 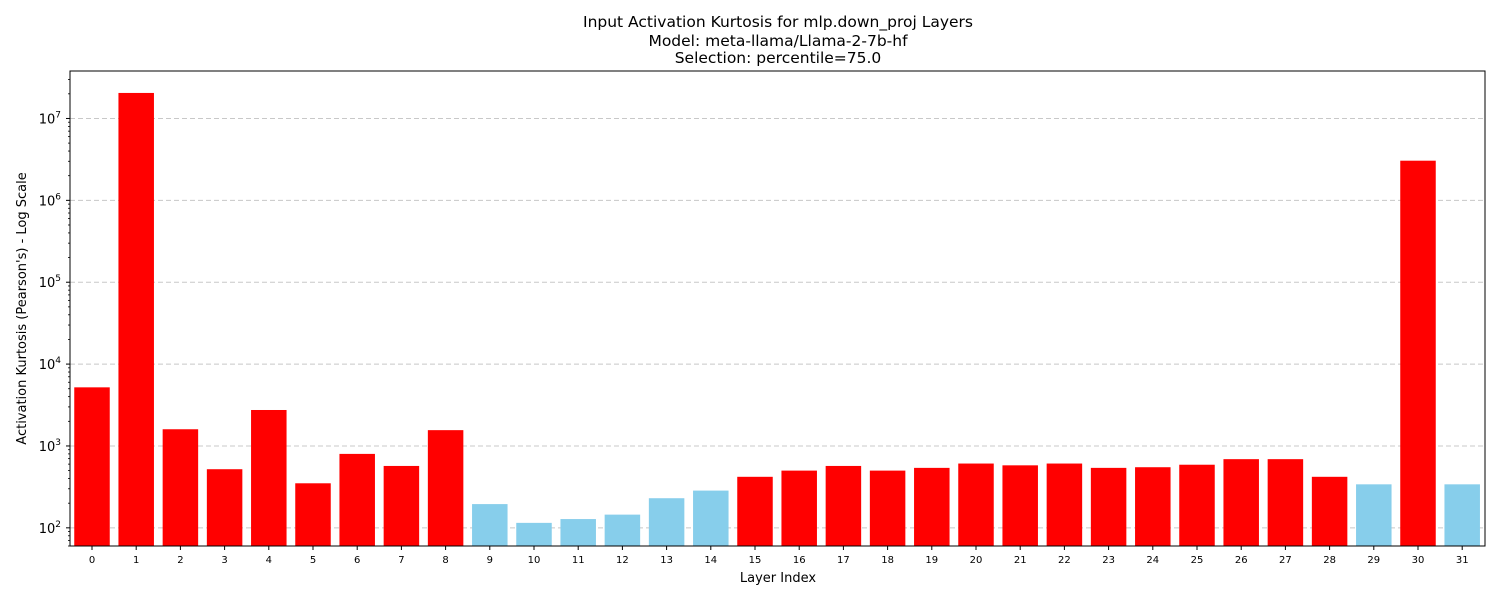 I want to click on x-tick-label: 17, so click(x=843, y=560).